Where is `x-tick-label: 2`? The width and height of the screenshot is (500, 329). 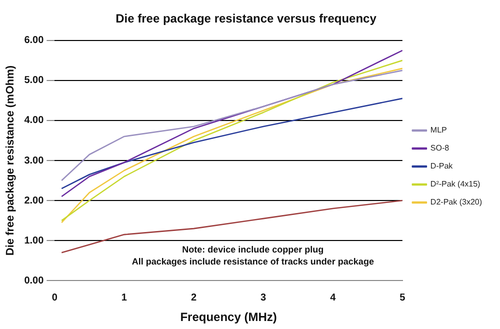
x-tick-label: 2 is located at coordinates (193, 298).